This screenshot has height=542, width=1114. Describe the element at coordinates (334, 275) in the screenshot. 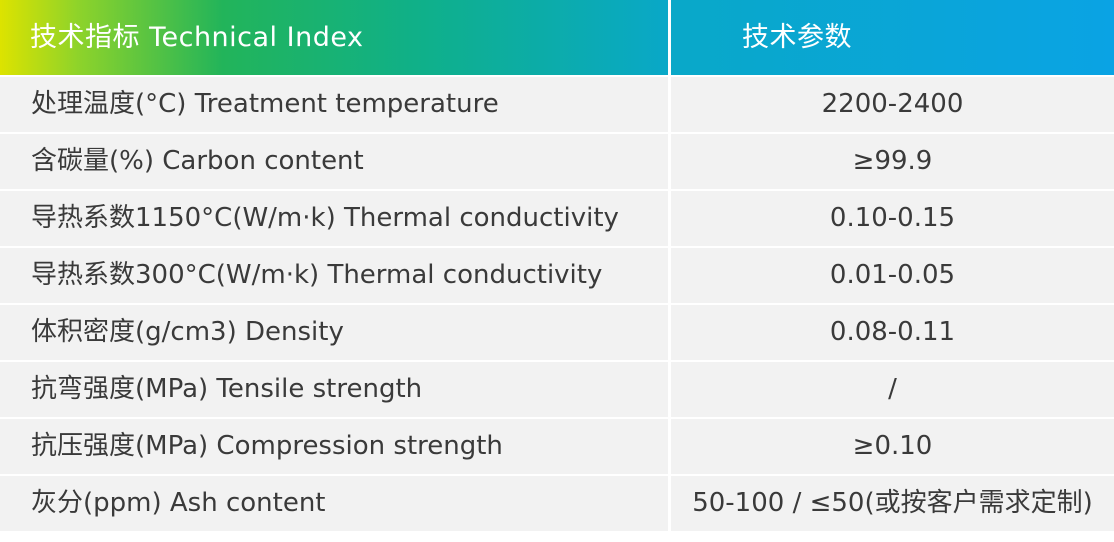

I see `row-label: 导热系数300°C(W/m·k) Thermal conductivity` at that location.